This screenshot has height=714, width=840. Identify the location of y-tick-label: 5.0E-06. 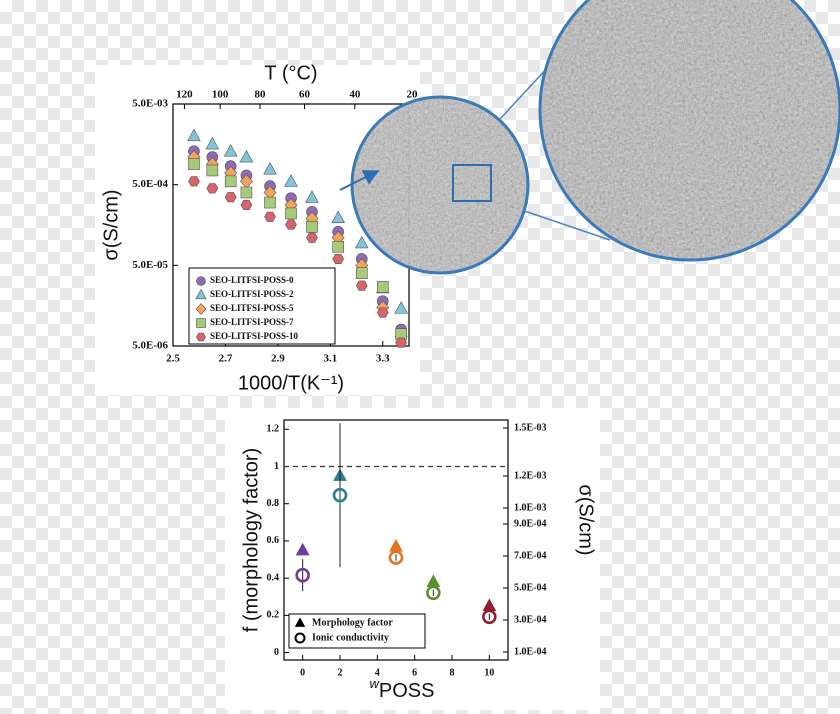
(150, 346).